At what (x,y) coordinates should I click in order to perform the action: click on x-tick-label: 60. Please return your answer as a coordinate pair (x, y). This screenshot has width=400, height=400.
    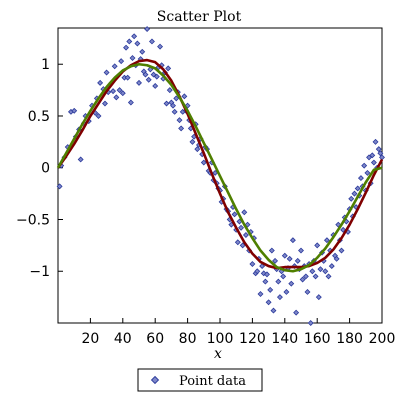
    Looking at the image, I should click on (155, 339).